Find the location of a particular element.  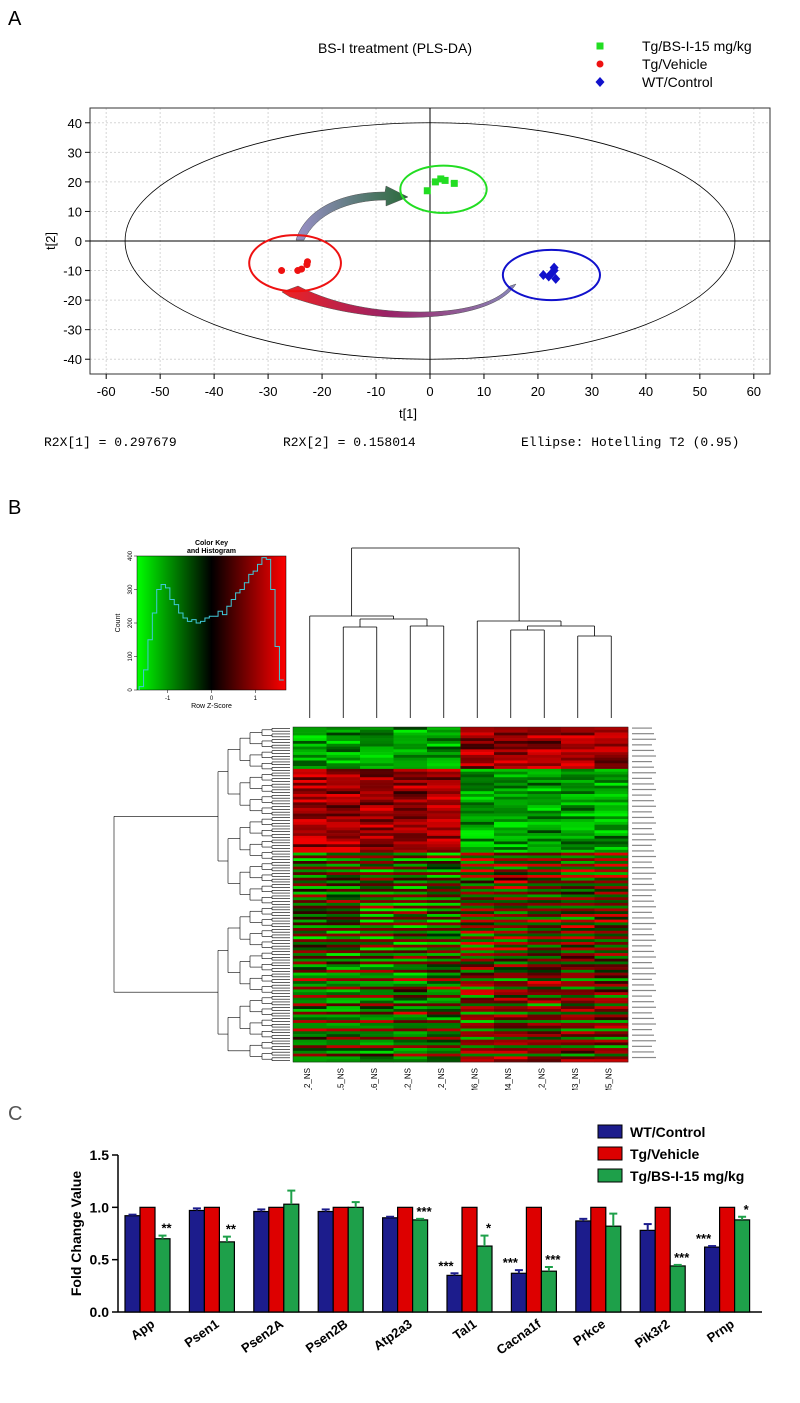

y-tick-label: -20 is located at coordinates (72, 300).